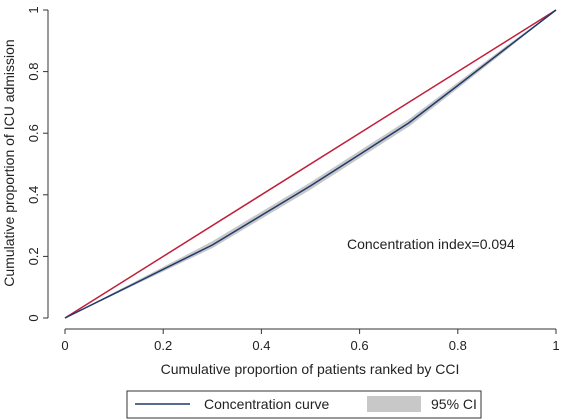  I want to click on y-axis-title: Cumulative proportion of ICU admission, so click(9, 162).